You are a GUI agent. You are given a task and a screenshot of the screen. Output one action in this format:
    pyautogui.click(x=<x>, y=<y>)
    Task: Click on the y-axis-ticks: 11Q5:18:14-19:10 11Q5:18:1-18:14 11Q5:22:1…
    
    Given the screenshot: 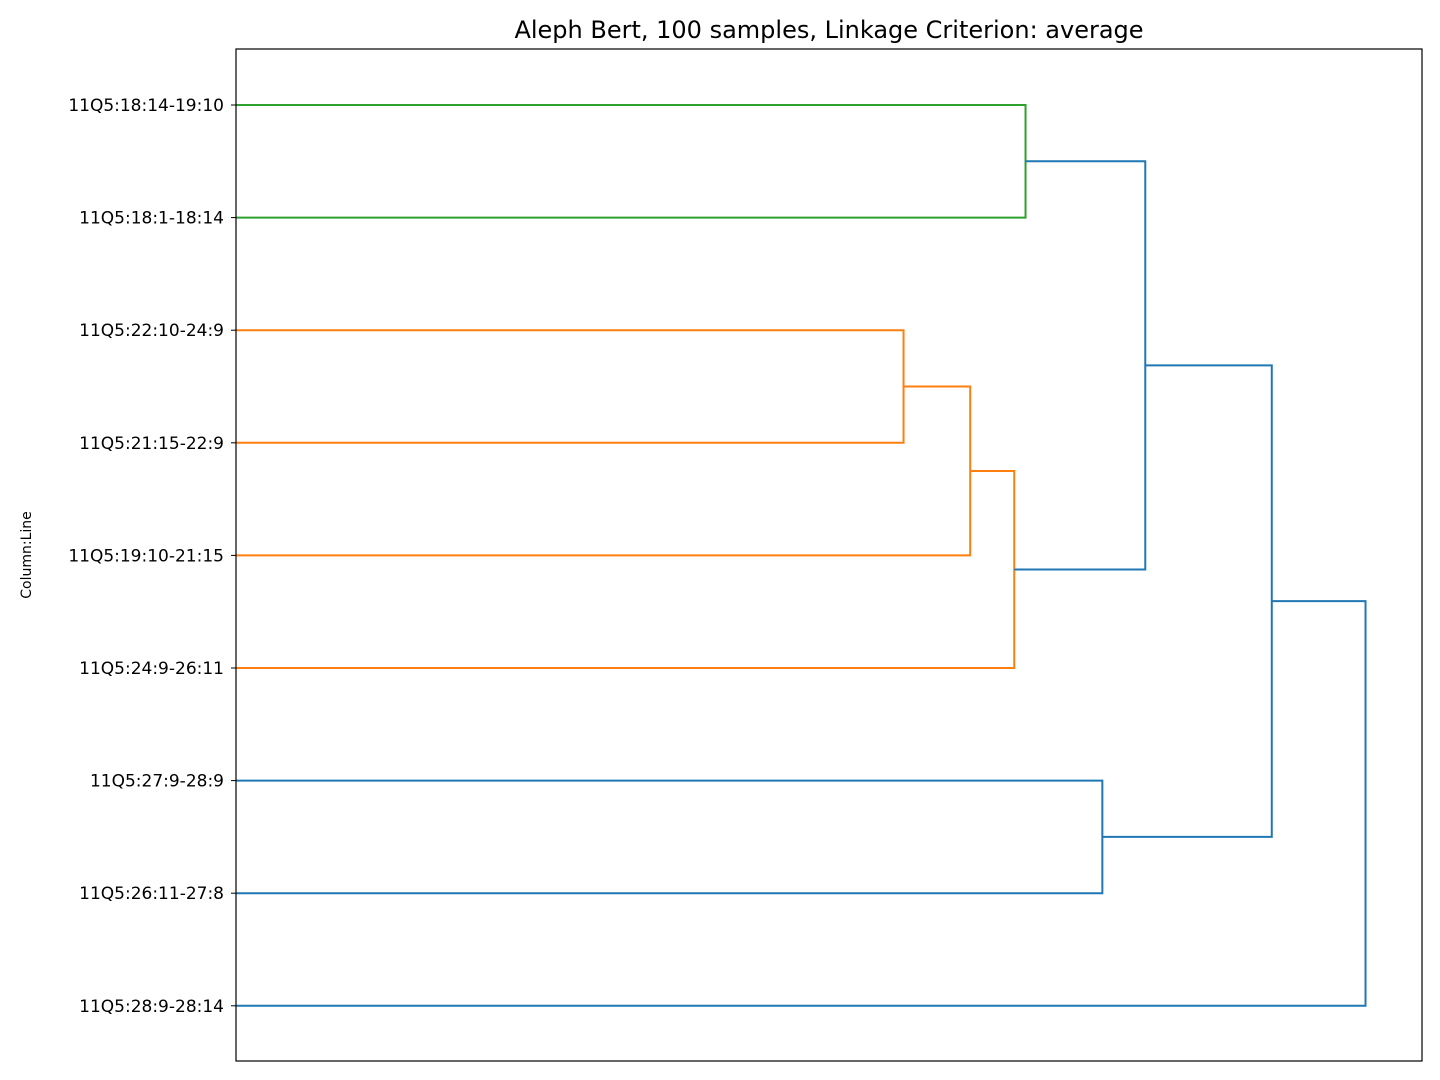 What is the action you would take?
    pyautogui.click(x=152, y=556)
    